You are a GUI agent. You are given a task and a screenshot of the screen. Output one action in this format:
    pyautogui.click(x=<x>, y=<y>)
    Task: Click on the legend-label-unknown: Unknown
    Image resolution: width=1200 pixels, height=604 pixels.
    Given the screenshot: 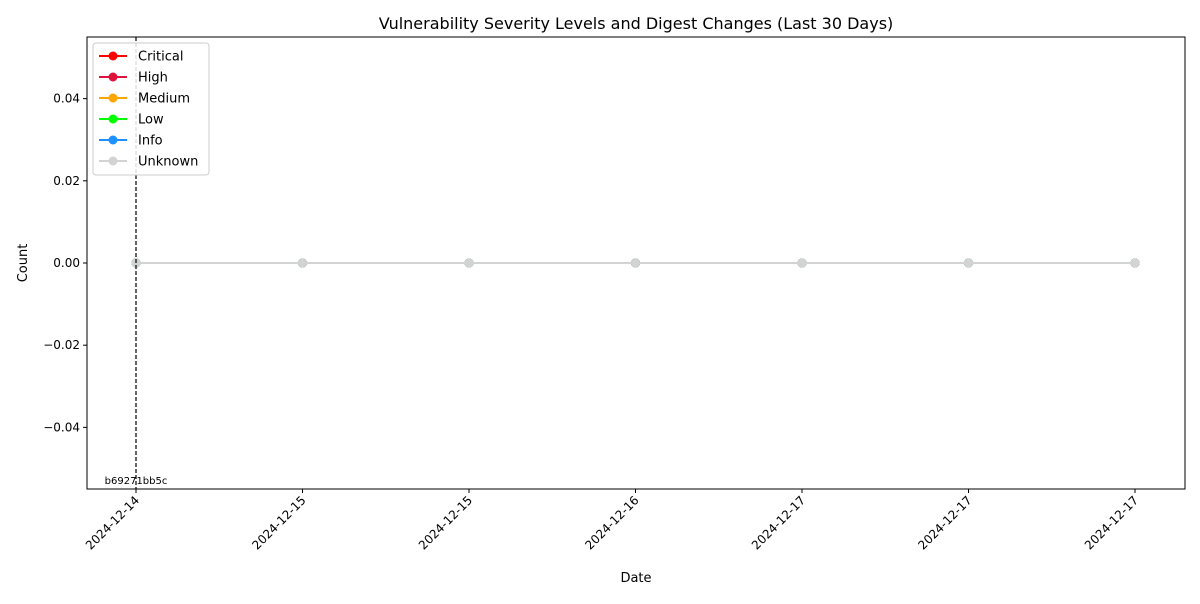 What is the action you would take?
    pyautogui.click(x=168, y=162)
    